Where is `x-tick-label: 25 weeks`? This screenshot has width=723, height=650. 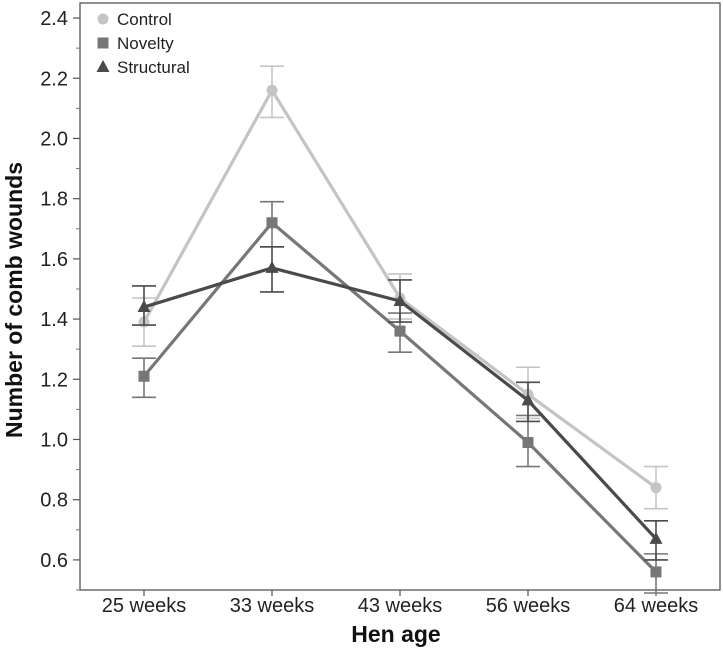
x-tick-label: 25 weeks is located at coordinates (144, 606).